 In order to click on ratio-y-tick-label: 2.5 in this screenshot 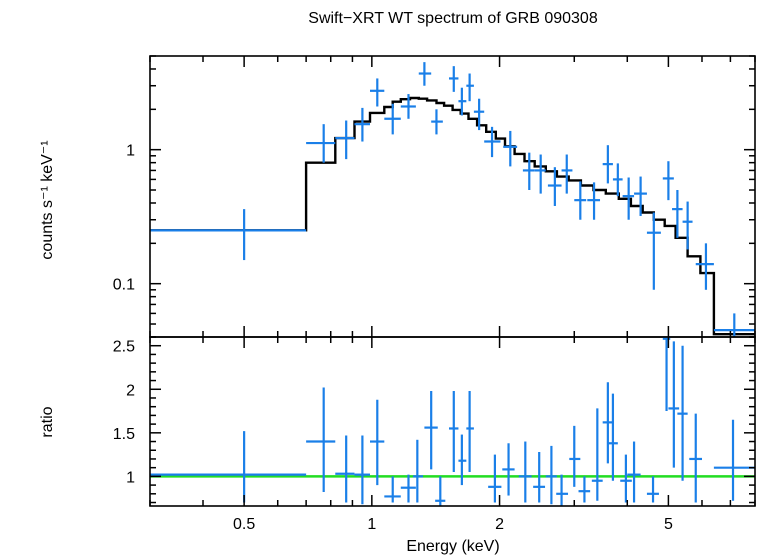, I will do `click(124, 347)`.